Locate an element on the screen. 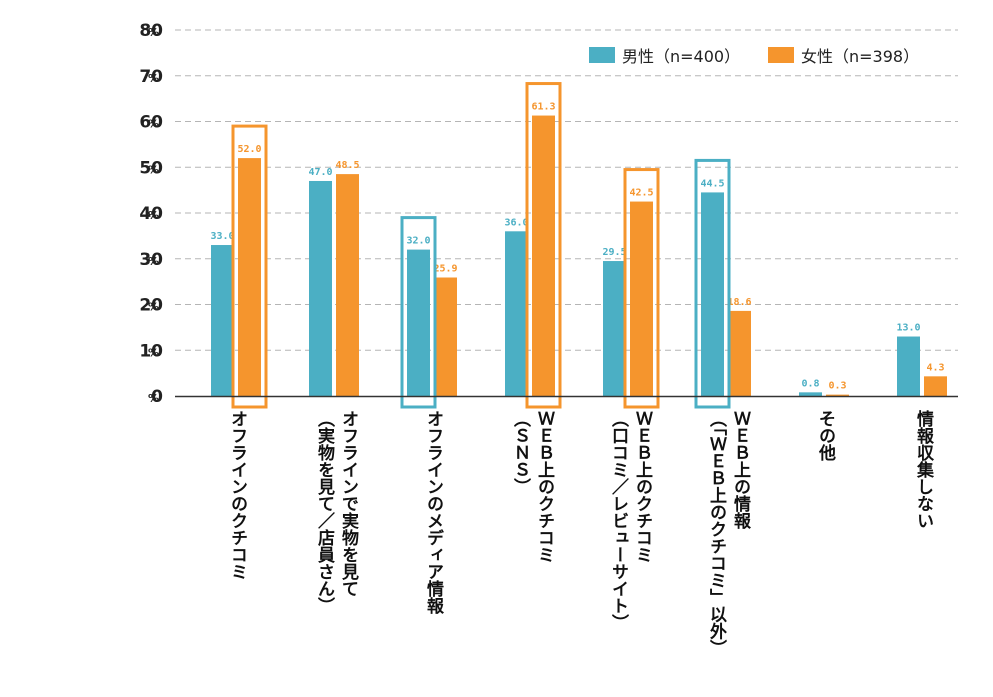 This screenshot has width=993, height=697. y-tick-label: 10 is located at coordinates (151, 351).